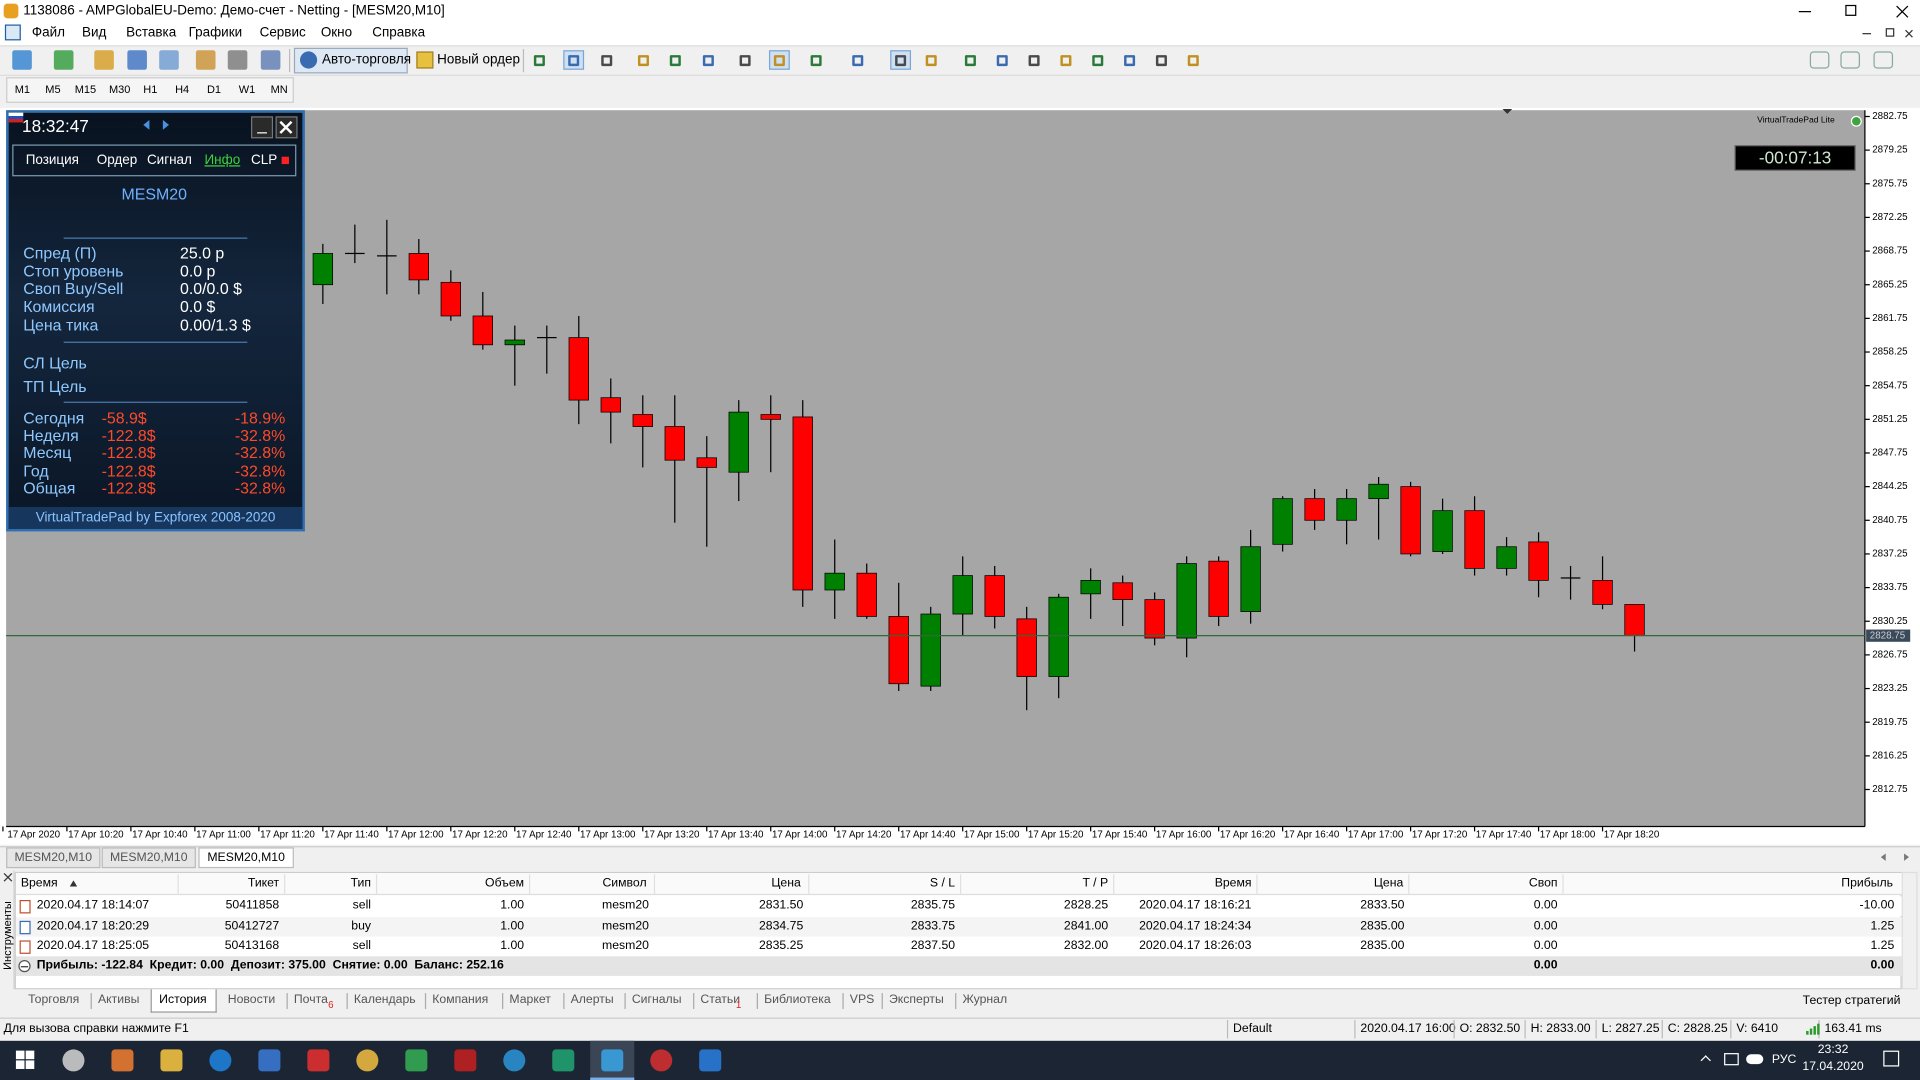  Describe the element at coordinates (118, 1000) in the screenshot. I see `bottom-tab: Активы` at that location.